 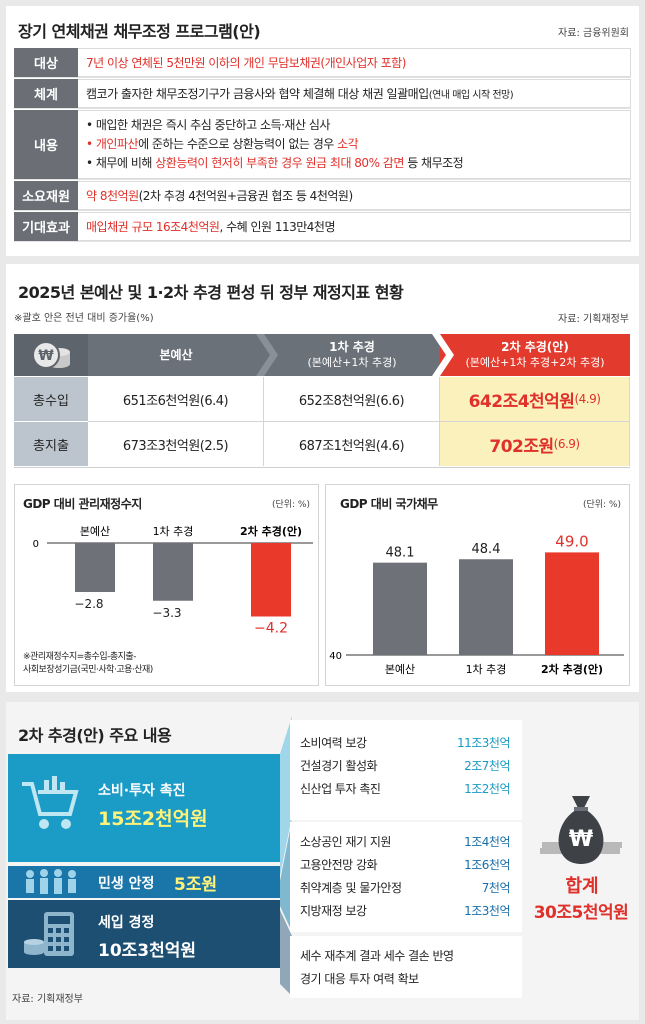 I want to click on chart2-value-label: 49.0, so click(x=571, y=541).